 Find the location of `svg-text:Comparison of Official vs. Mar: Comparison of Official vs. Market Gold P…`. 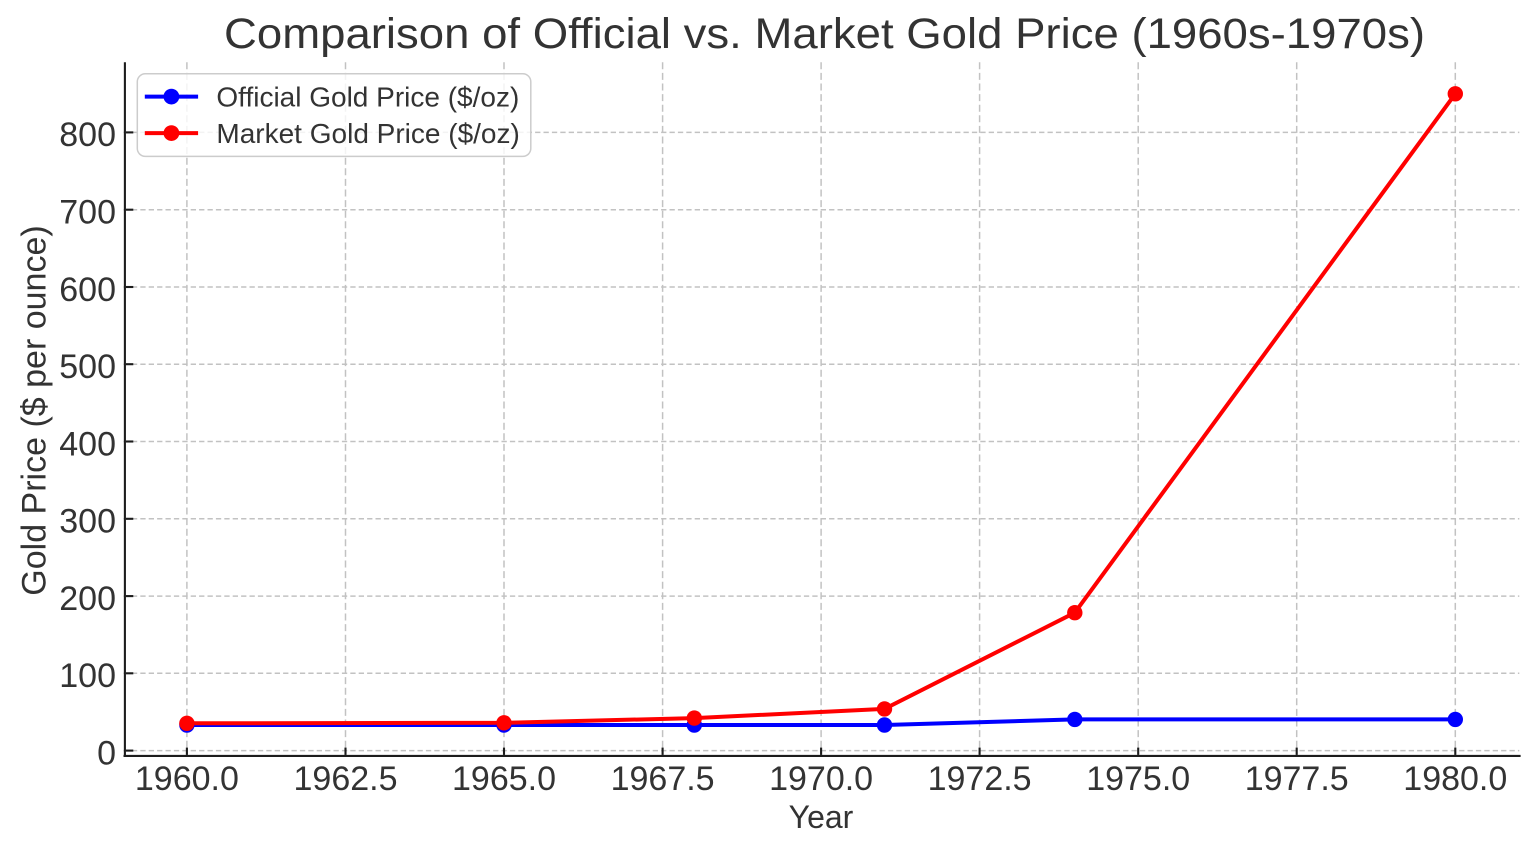

svg-text:Comparison of Official vs. Mar: Comparison of Official vs. Market Gold P… is located at coordinates (824, 34).